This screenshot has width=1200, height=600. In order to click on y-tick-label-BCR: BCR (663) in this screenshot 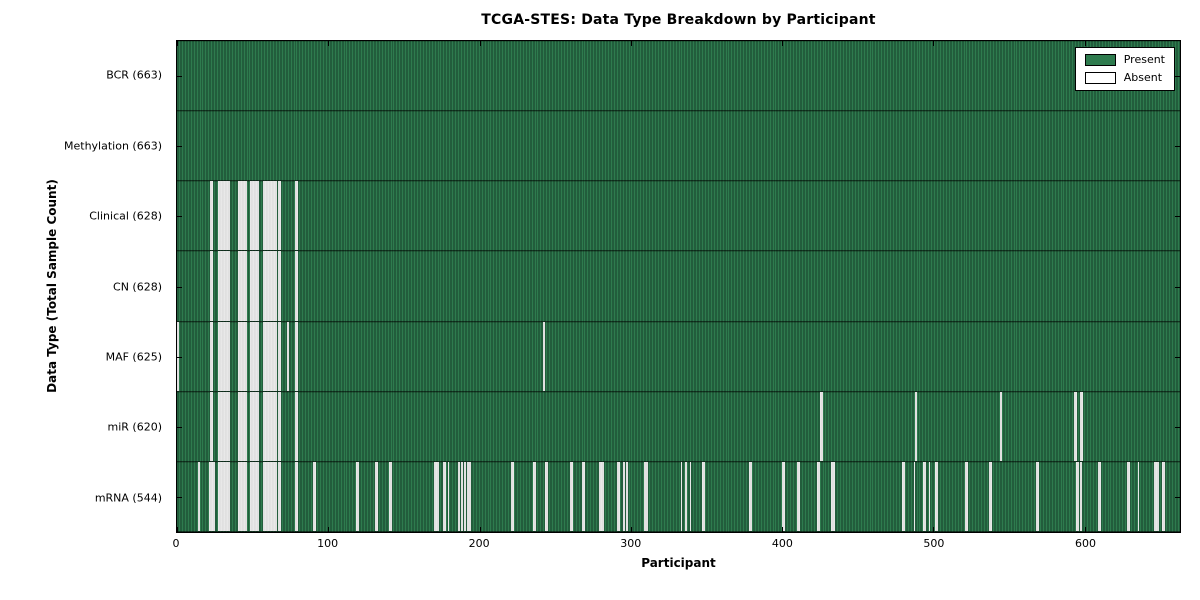, I will do `click(134, 75)`.